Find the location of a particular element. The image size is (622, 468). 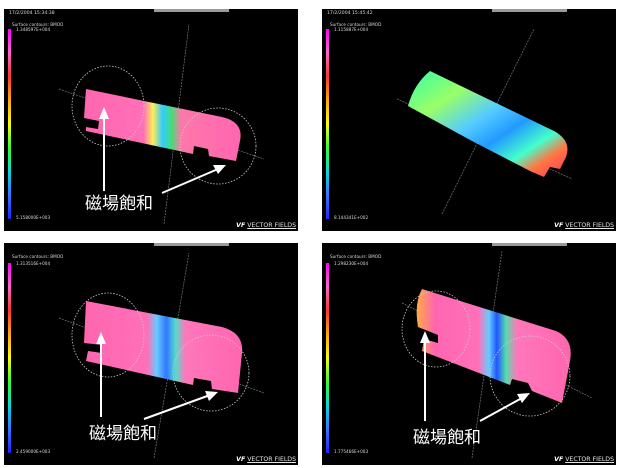

timestamp: 17/2/2004 15:34:38 is located at coordinates (32, 13).